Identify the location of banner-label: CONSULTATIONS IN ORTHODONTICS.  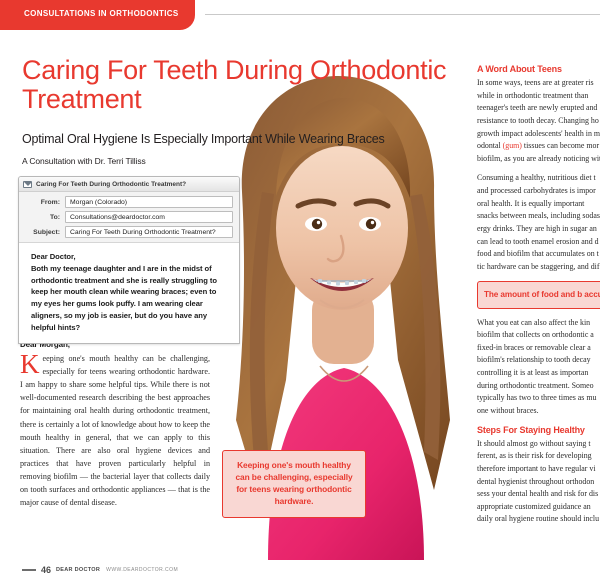
(101, 13).